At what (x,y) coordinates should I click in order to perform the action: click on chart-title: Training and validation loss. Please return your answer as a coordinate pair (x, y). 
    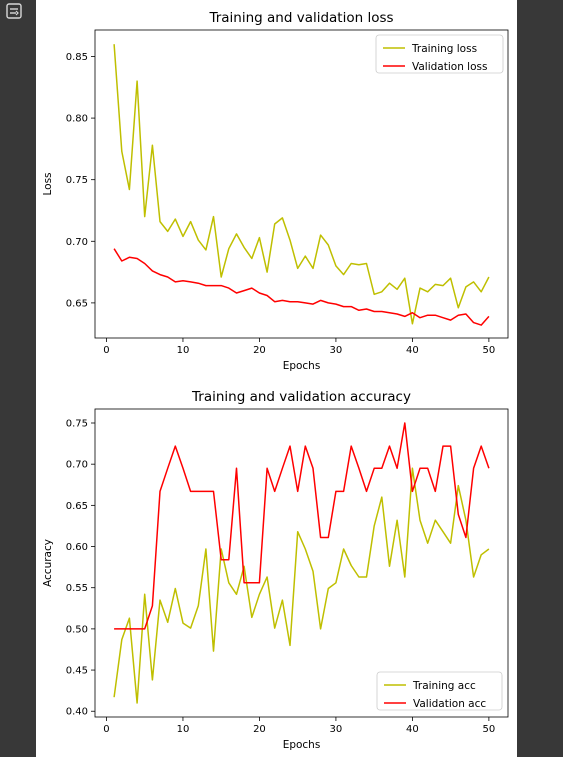
    Looking at the image, I should click on (300, 18).